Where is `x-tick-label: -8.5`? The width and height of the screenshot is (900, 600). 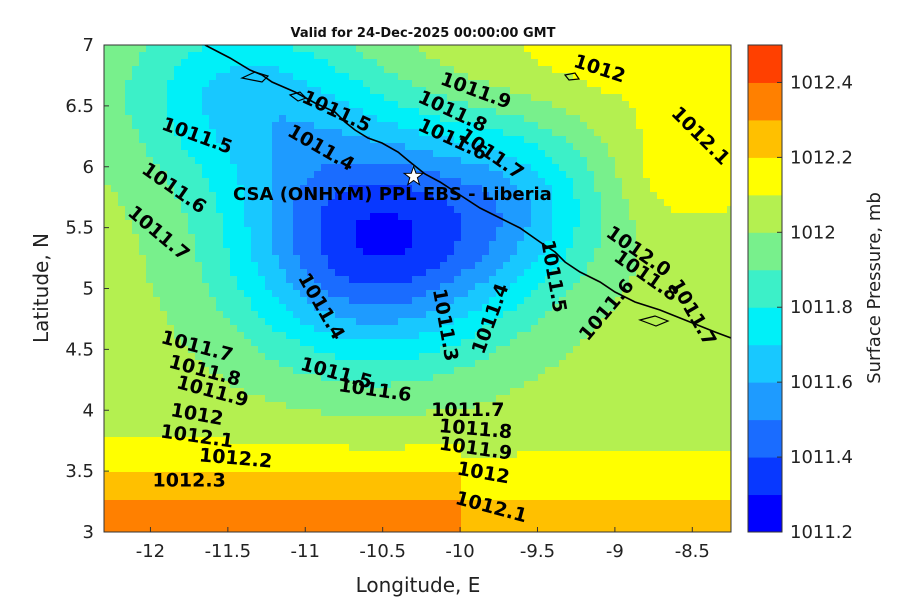
x-tick-label: -8.5 is located at coordinates (692, 551).